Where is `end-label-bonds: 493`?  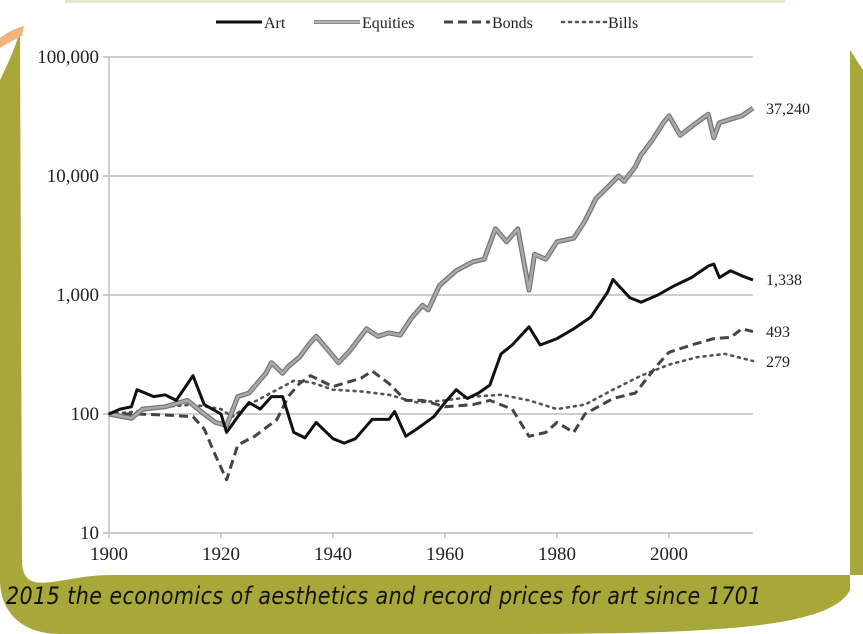 end-label-bonds: 493 is located at coordinates (778, 332).